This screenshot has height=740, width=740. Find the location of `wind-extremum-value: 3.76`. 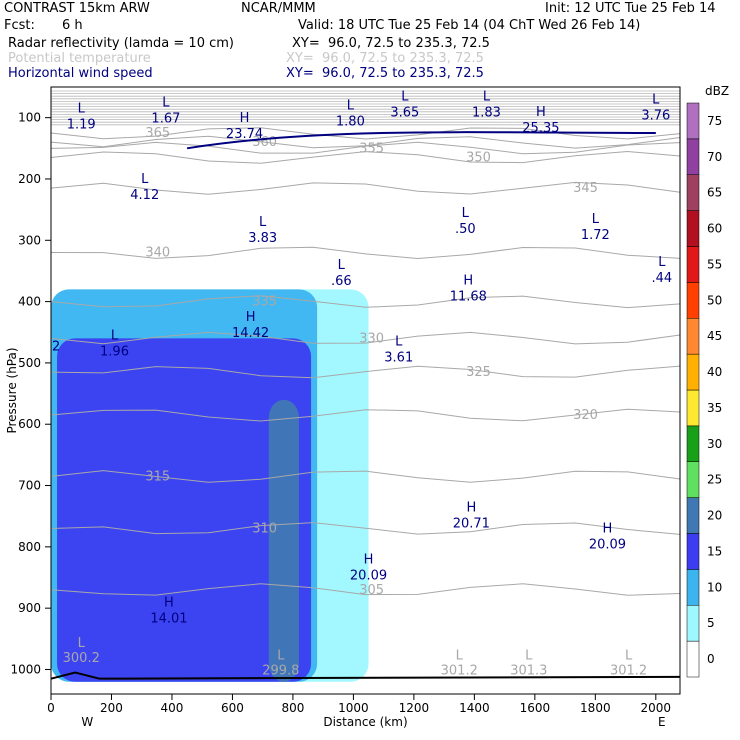

wind-extremum-value: 3.76 is located at coordinates (655, 116).